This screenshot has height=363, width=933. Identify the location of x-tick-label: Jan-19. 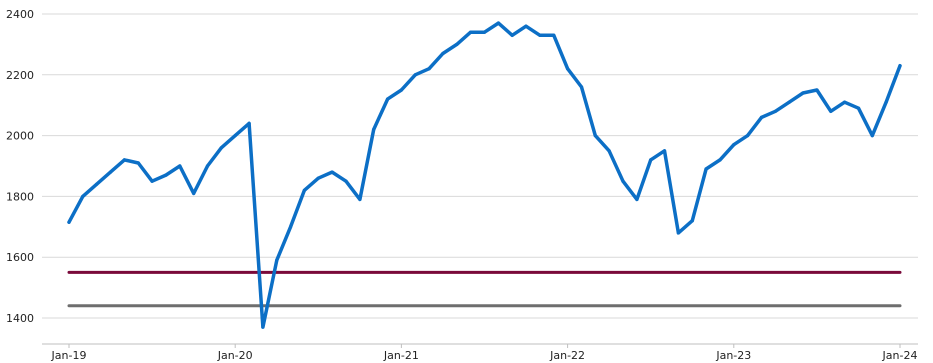
(69, 355).